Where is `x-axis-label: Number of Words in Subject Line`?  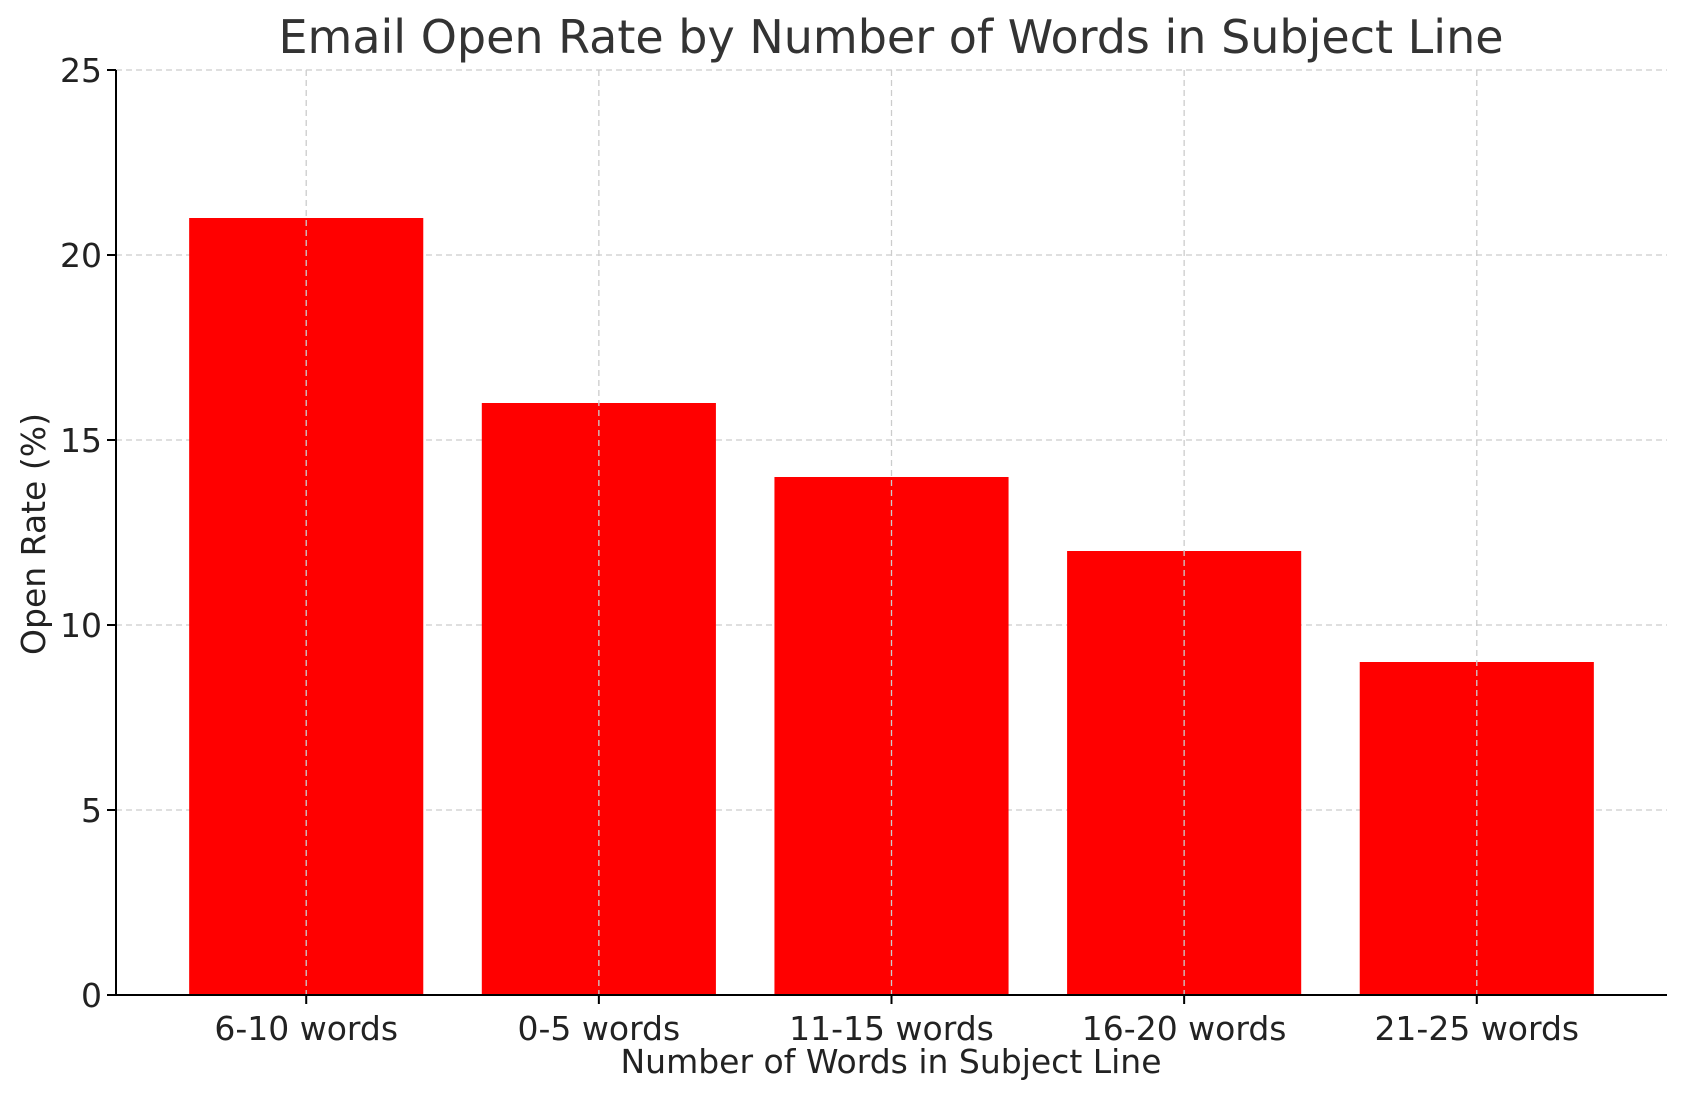
x-axis-label: Number of Words in Subject Line is located at coordinates (890, 1061).